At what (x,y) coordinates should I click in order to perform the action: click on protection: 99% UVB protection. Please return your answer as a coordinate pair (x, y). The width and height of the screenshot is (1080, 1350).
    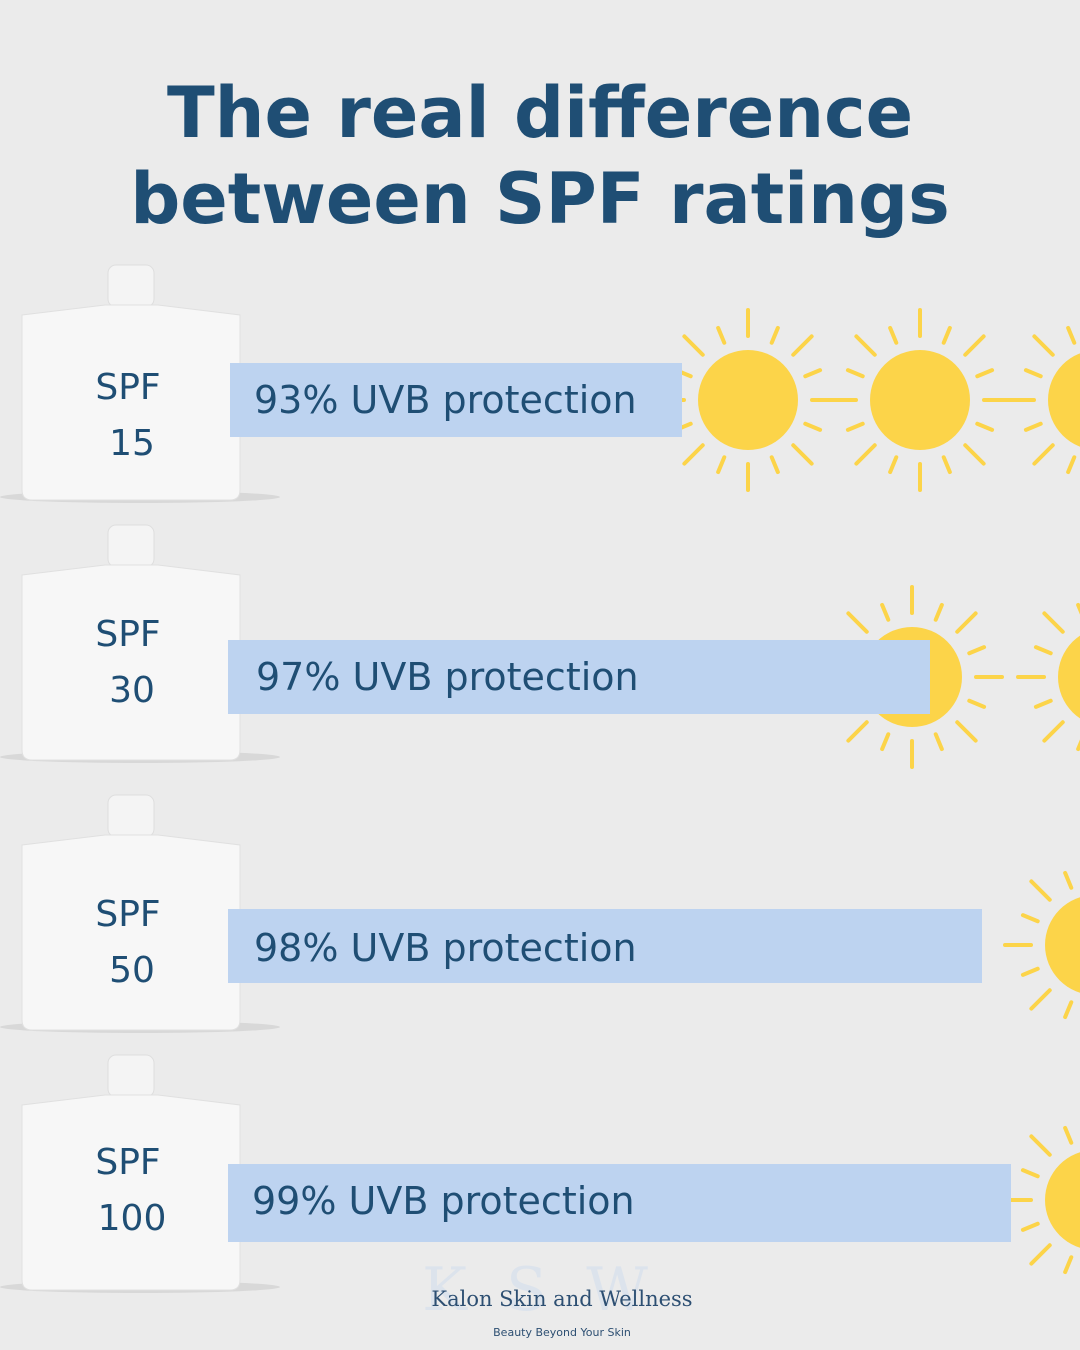
    Looking at the image, I should click on (443, 1201).